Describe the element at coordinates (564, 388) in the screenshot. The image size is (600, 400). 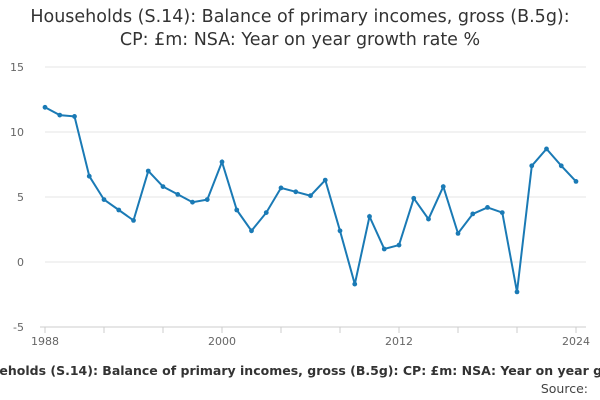
I see `source-label: Source:` at that location.